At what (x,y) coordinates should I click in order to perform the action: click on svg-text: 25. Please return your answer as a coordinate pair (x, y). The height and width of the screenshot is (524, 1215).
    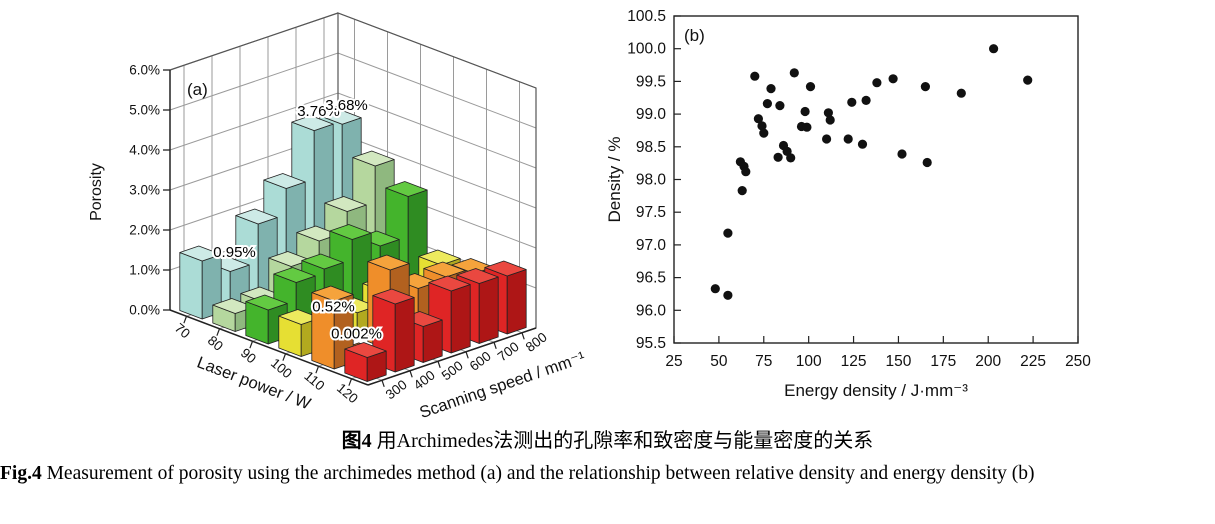
    Looking at the image, I should click on (673, 361).